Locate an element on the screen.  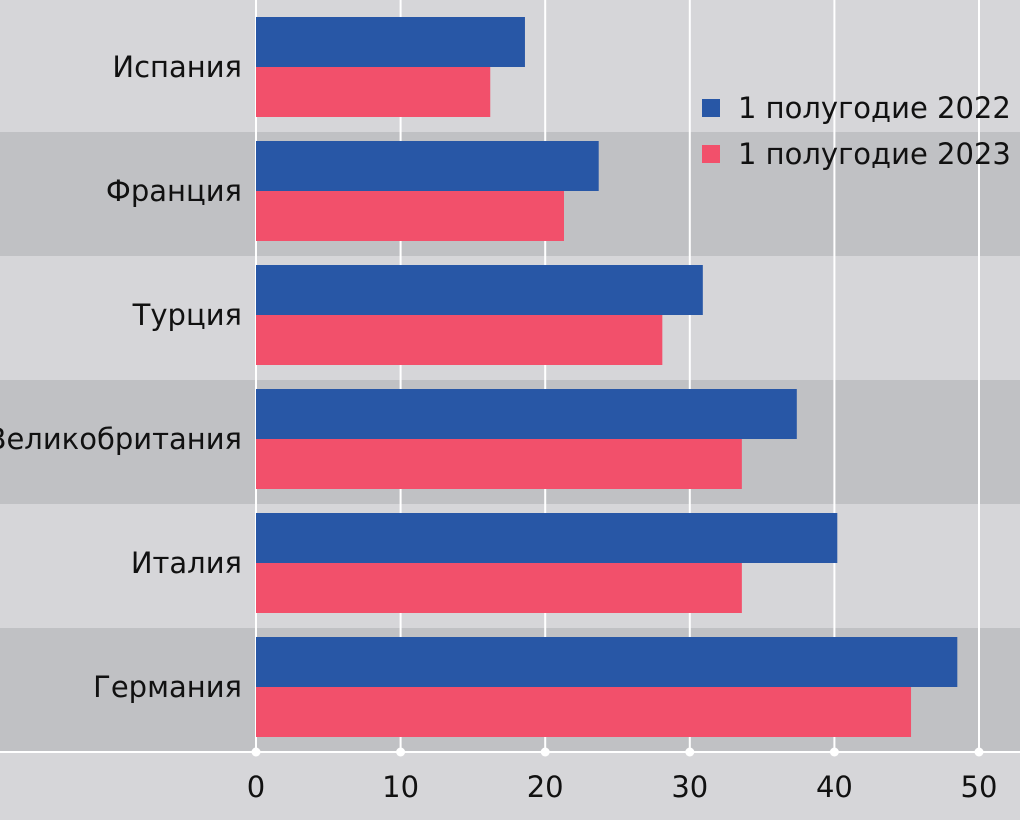
category-label: Италия is located at coordinates (186, 563).